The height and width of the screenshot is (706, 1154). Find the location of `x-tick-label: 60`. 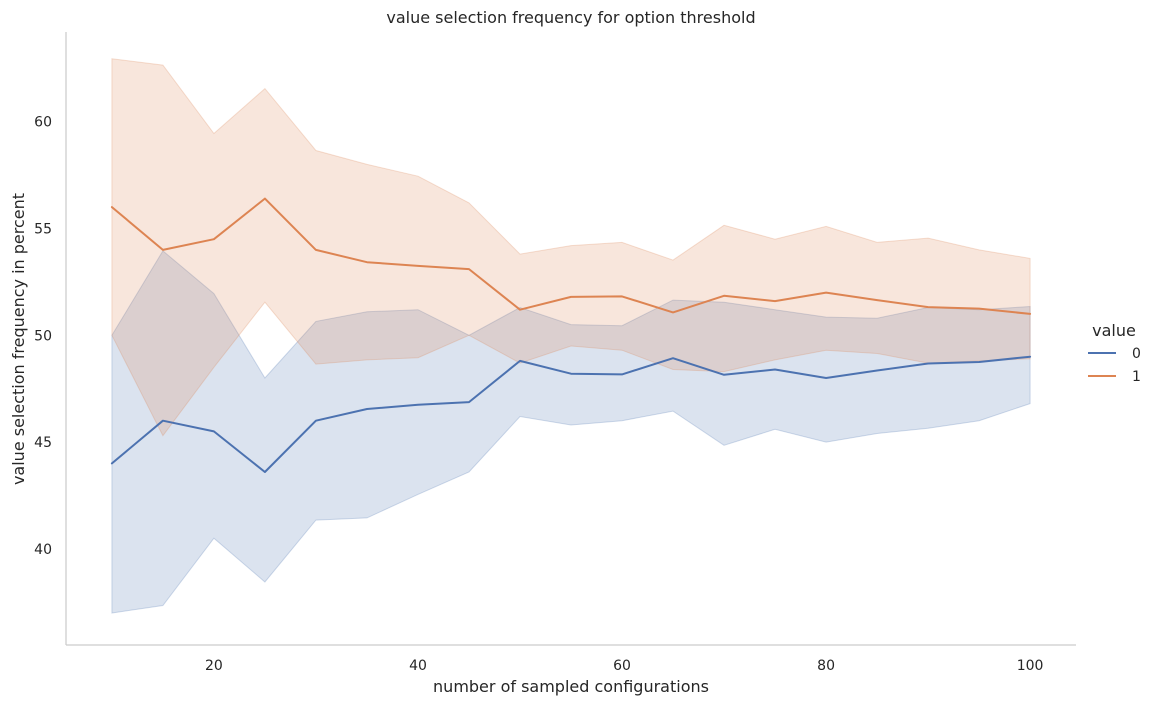

x-tick-label: 60 is located at coordinates (622, 666).